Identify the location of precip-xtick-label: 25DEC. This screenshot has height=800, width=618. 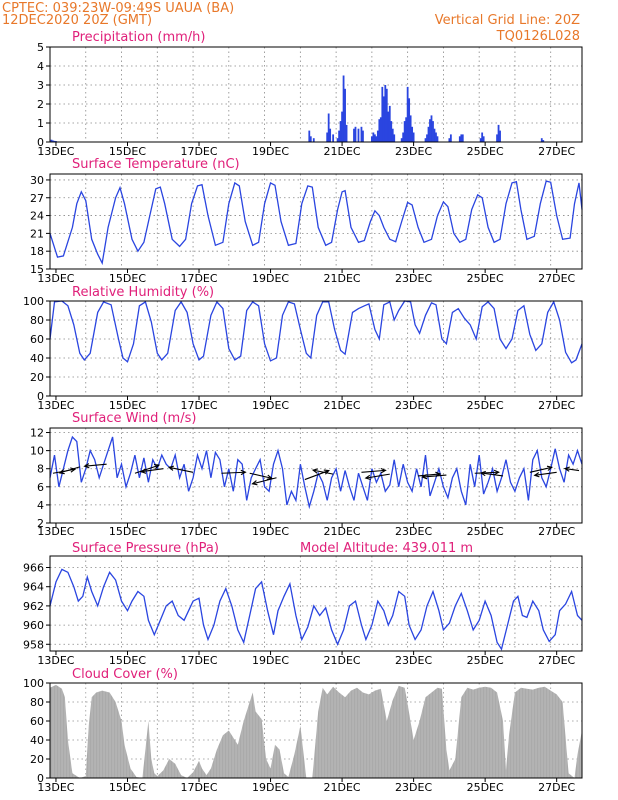
(485, 151).